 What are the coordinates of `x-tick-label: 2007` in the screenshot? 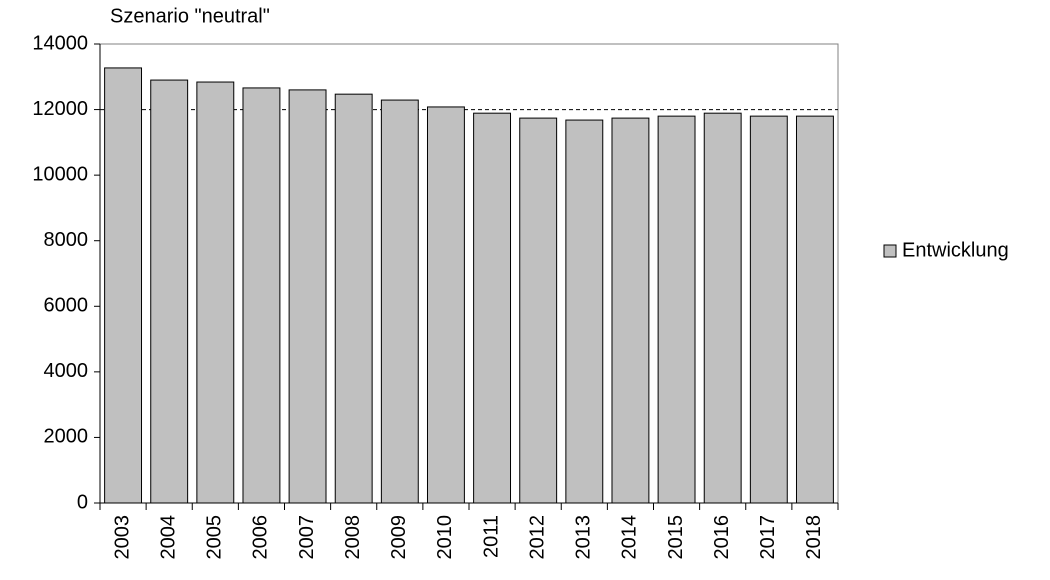 It's located at (307, 537).